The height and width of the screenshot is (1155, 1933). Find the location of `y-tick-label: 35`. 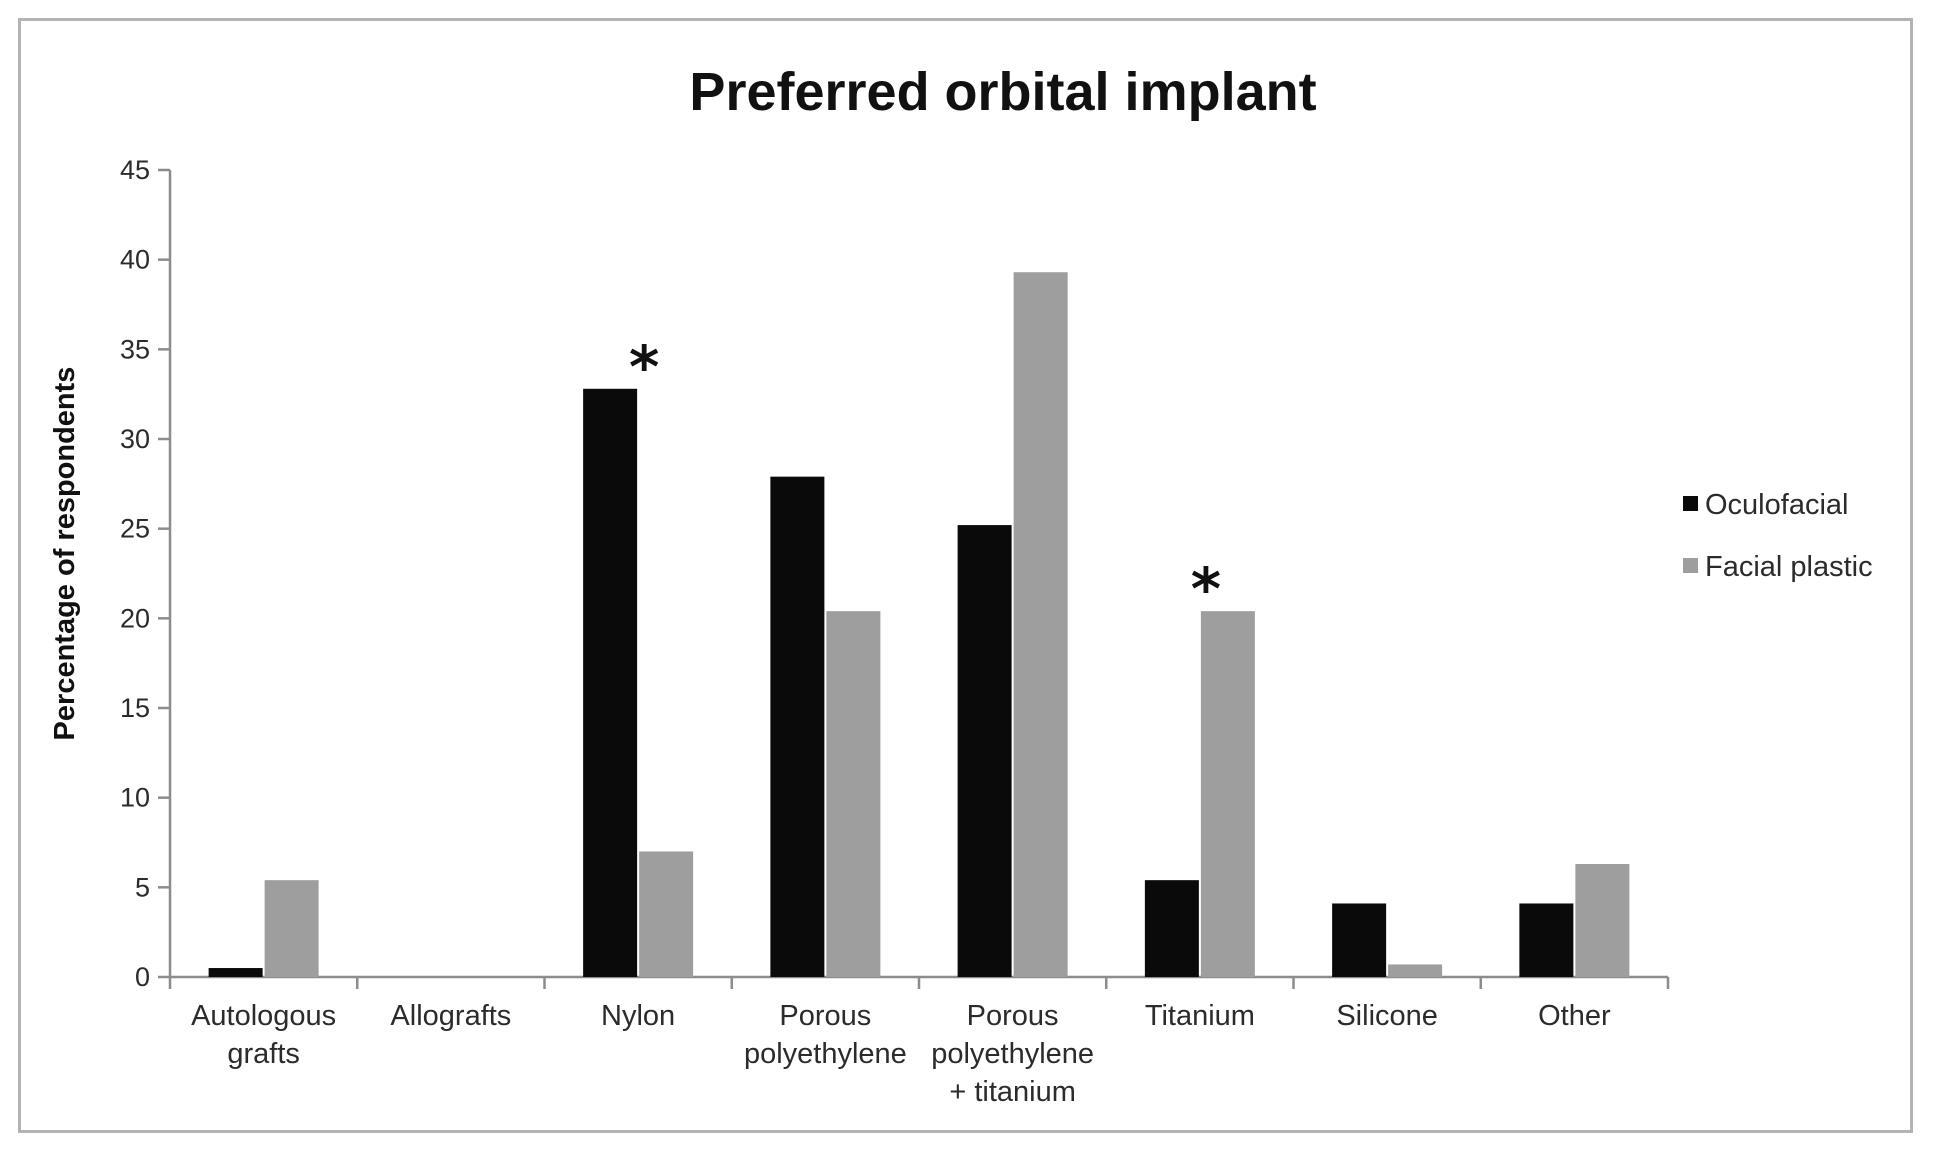

y-tick-label: 35 is located at coordinates (135, 349).